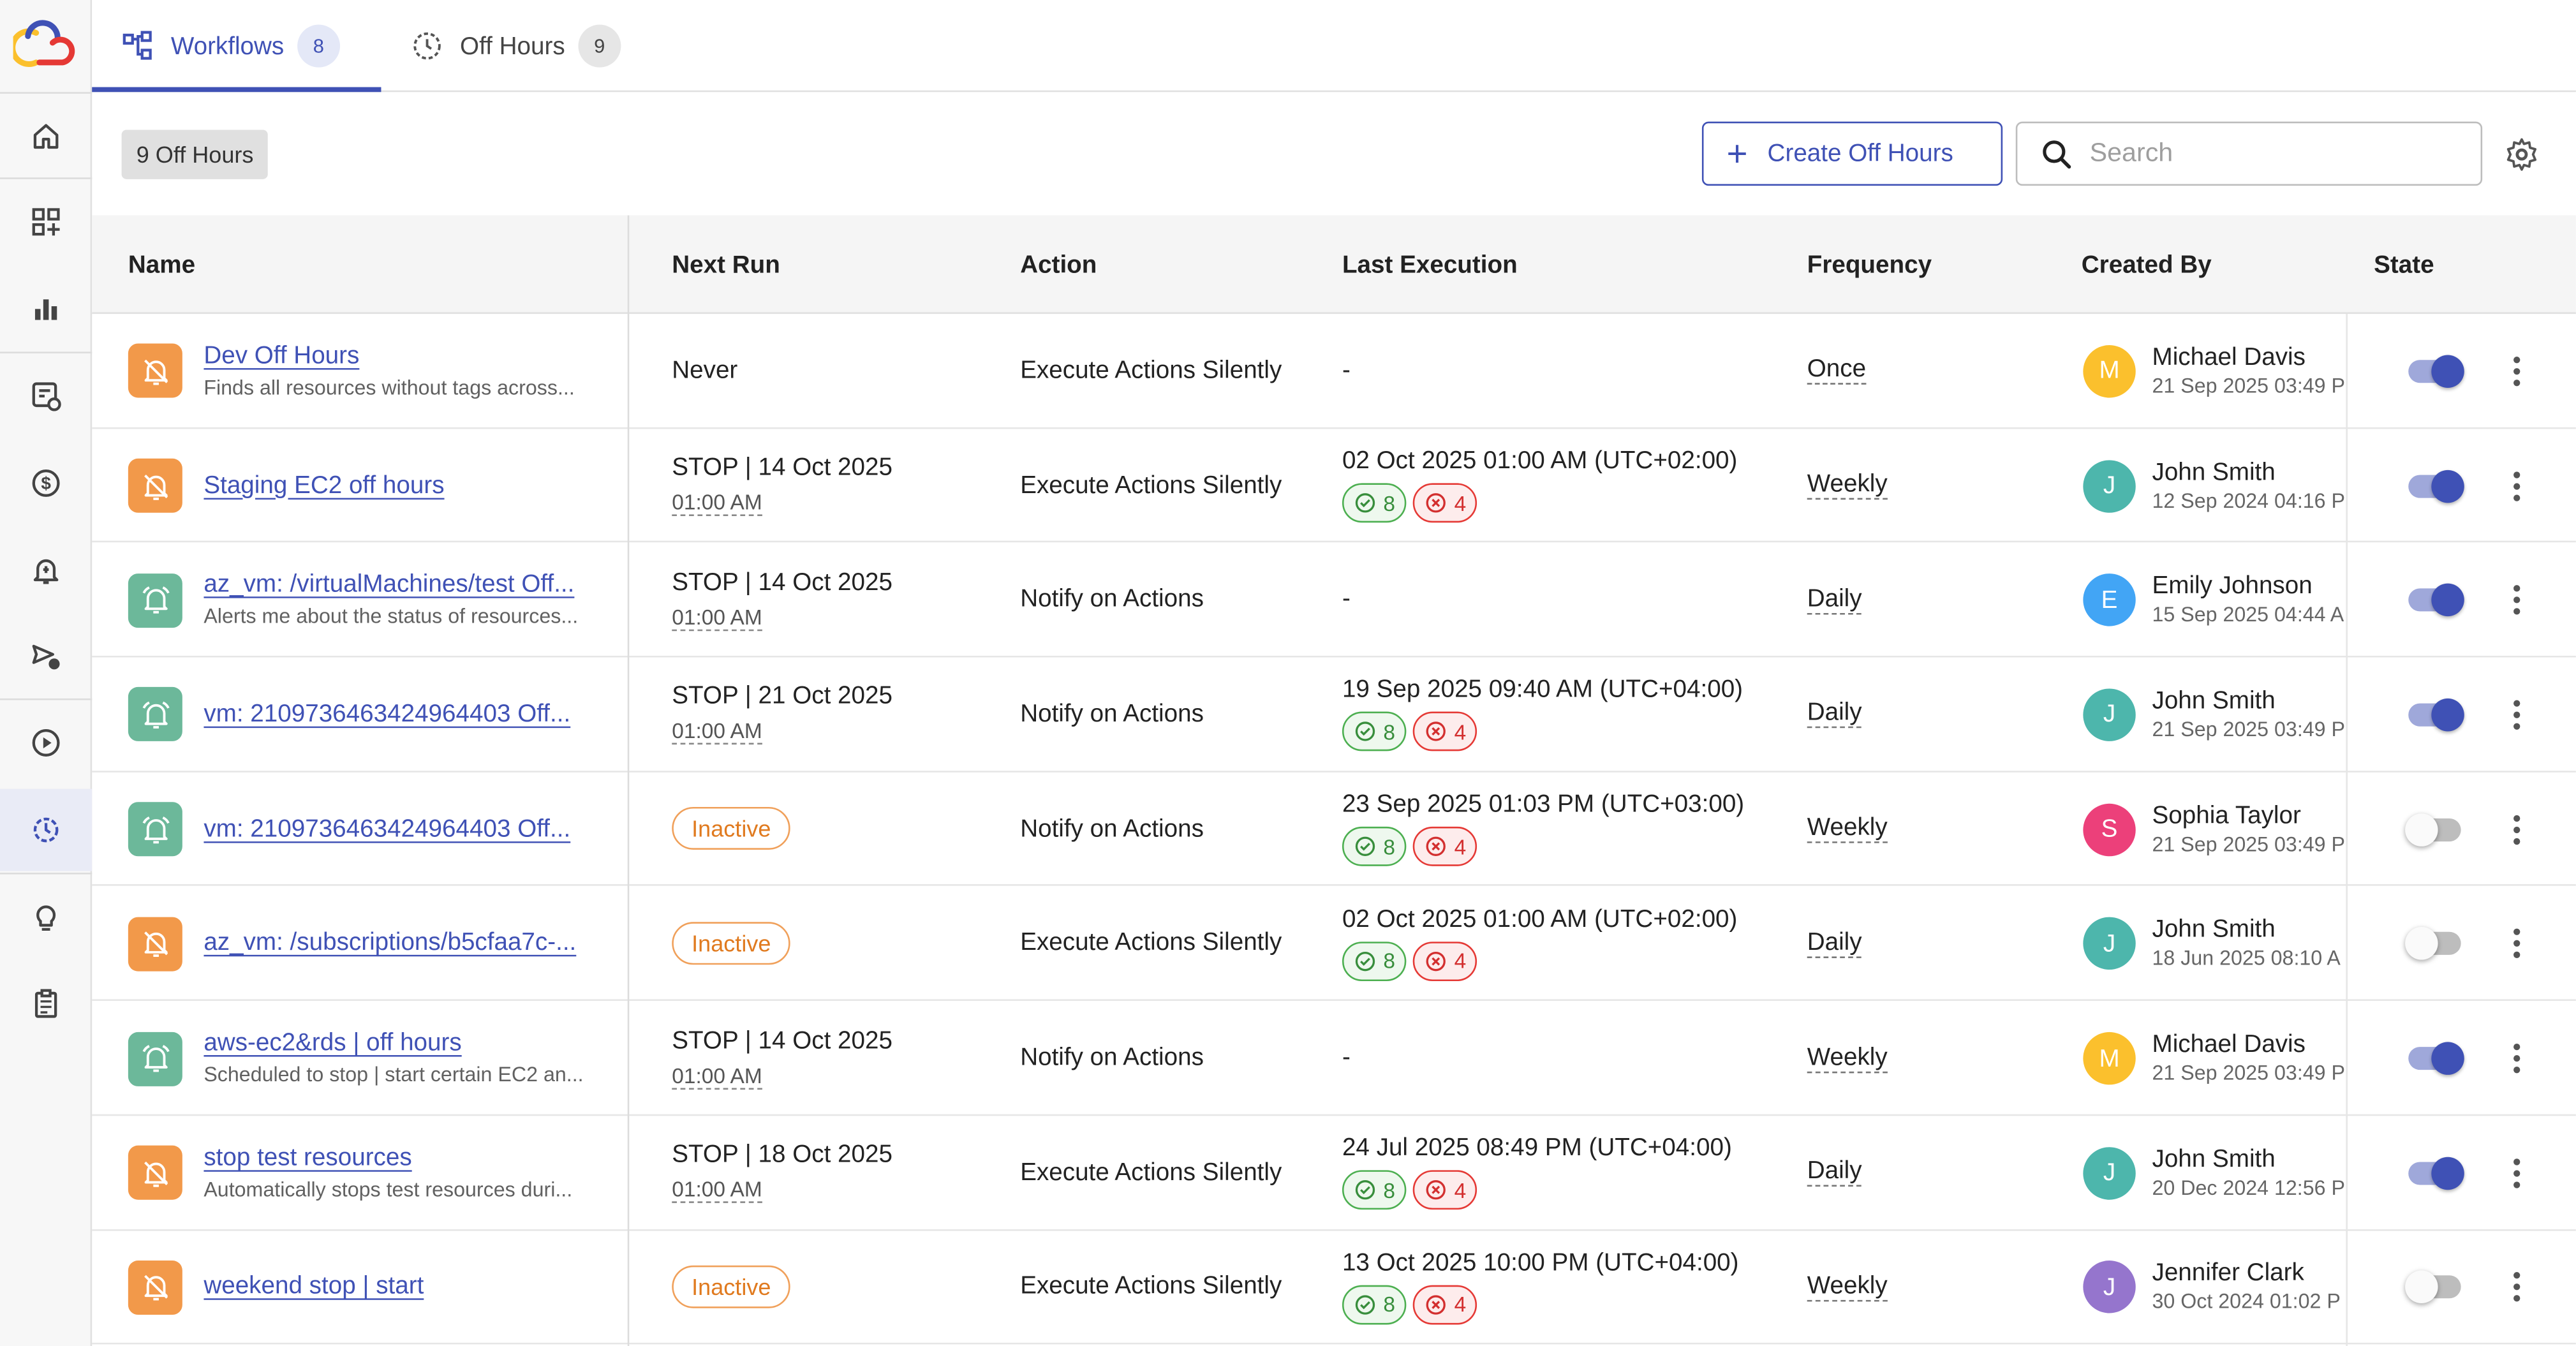 The width and height of the screenshot is (2576, 1346). Describe the element at coordinates (1834, 599) in the screenshot. I see `frequency-text: Daily` at that location.